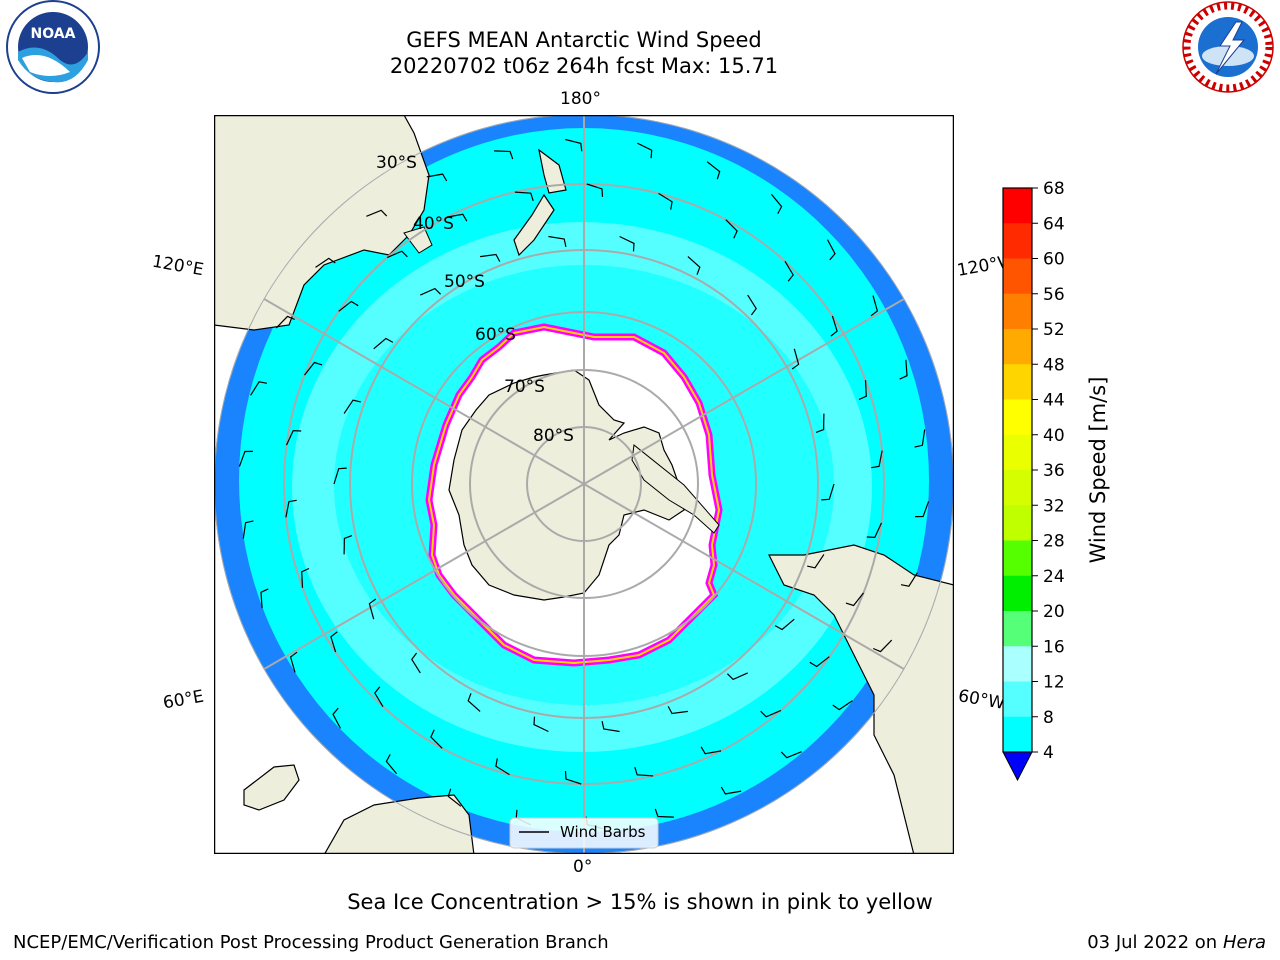  Describe the element at coordinates (183, 700) in the screenshot. I see `lon-label-60e: 60°E` at that location.